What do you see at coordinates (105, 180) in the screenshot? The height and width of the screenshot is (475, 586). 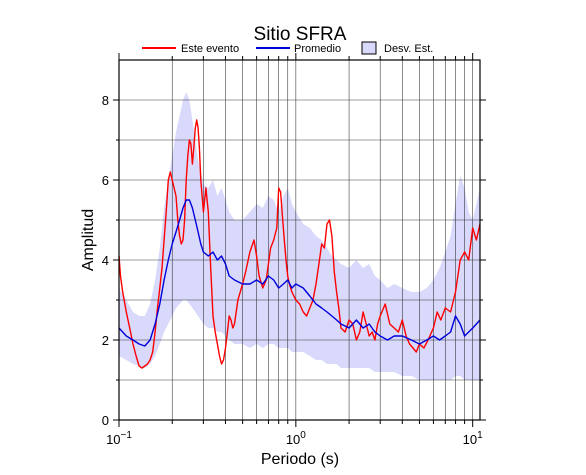 I see `y-tick-label: 6` at bounding box center [105, 180].